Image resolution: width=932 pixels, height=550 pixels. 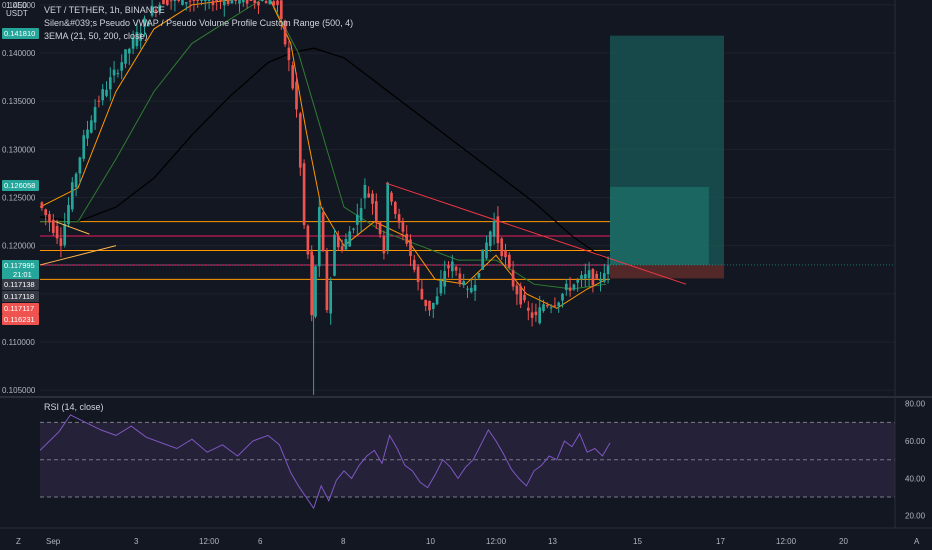 What do you see at coordinates (78, 255) in the screenshot?
I see `rising-support-line` at bounding box center [78, 255].